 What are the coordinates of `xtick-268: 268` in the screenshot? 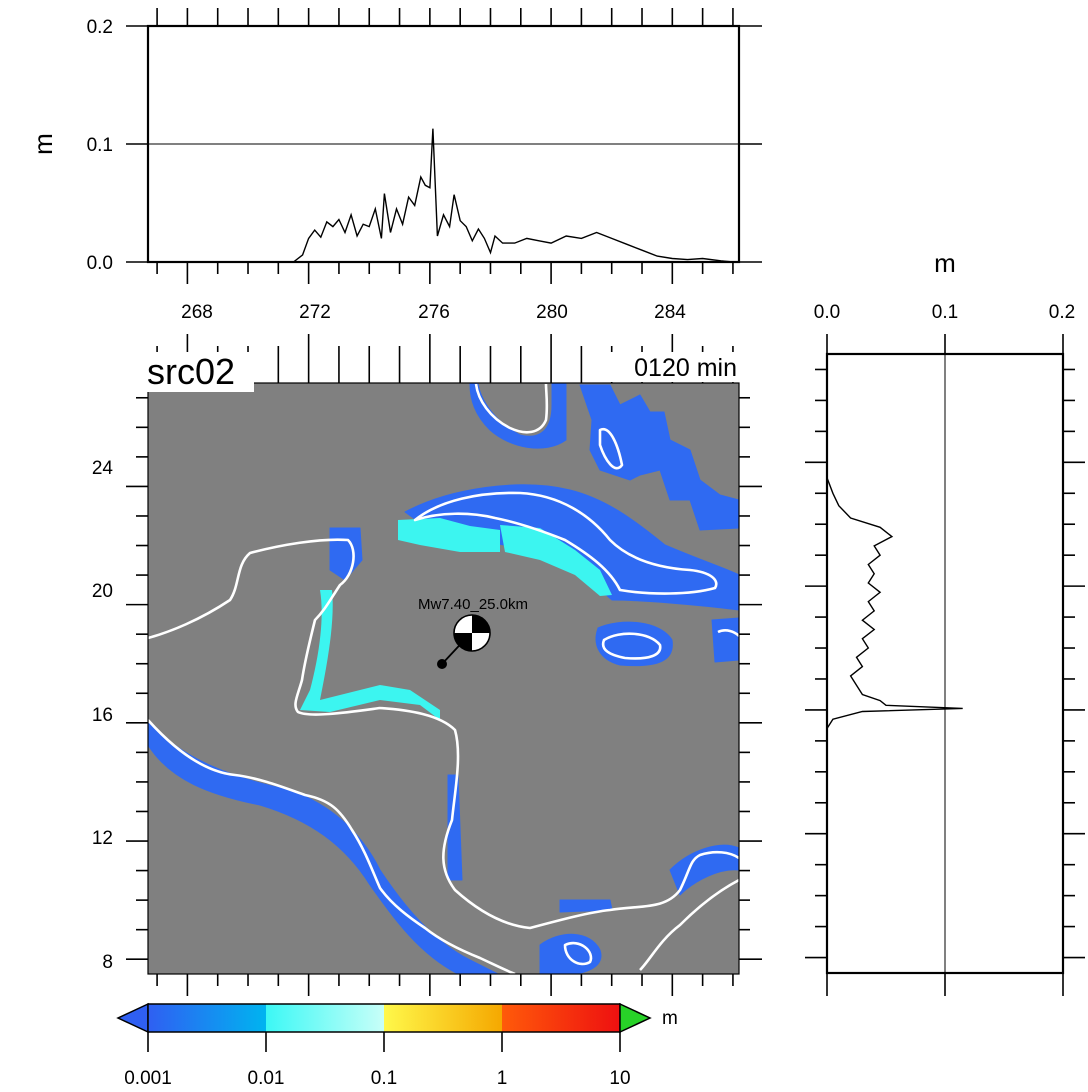 It's located at (197, 312).